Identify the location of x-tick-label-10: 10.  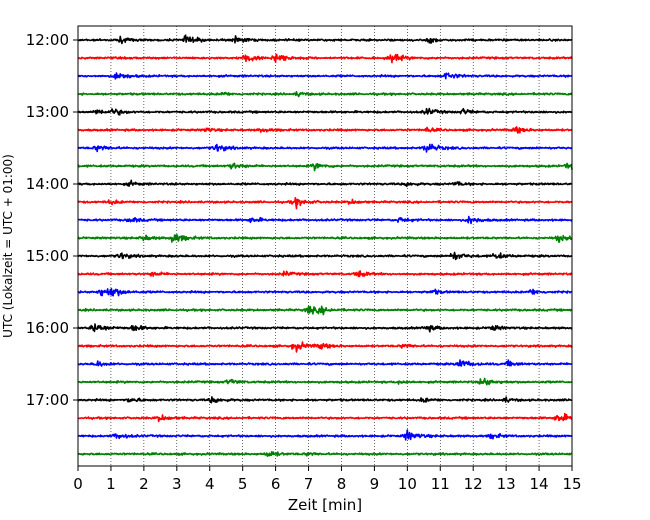
(407, 484).